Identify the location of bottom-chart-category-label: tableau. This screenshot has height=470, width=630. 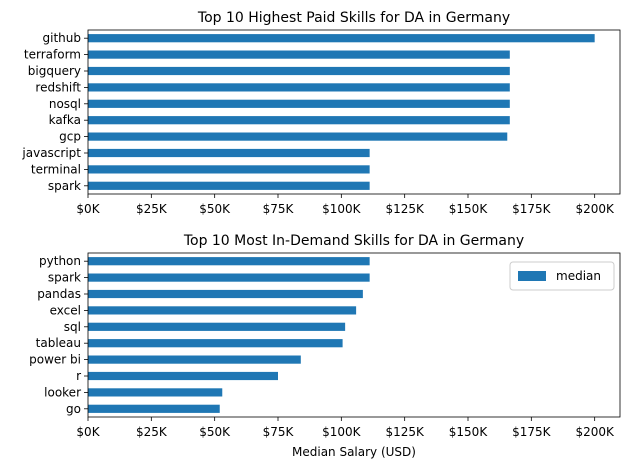
(58, 343).